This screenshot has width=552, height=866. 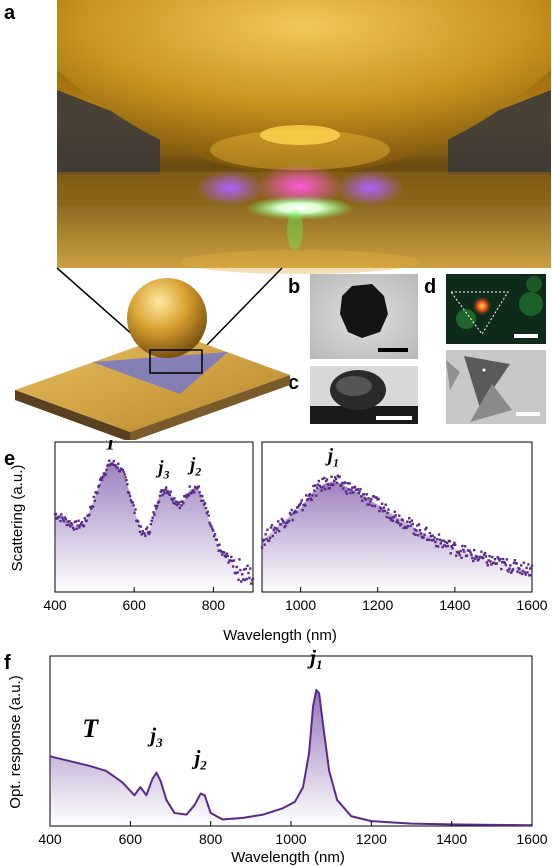 I want to click on reflection-ring, so click(x=300, y=150).